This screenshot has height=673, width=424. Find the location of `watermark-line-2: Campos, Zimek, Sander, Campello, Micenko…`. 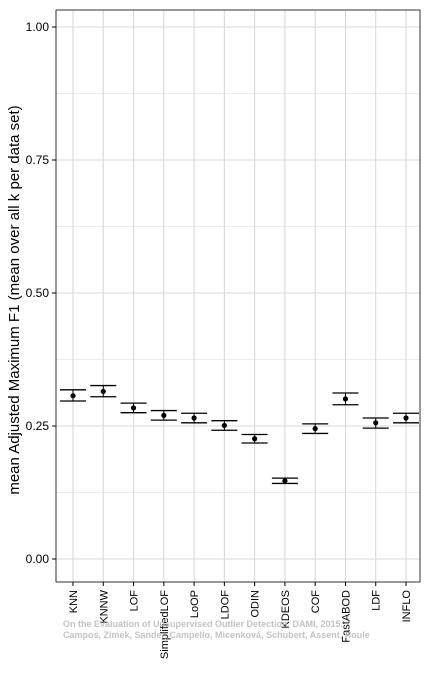

watermark-line-2: Campos, Zimek, Sander, Campello, Micenko… is located at coordinates (216, 635).